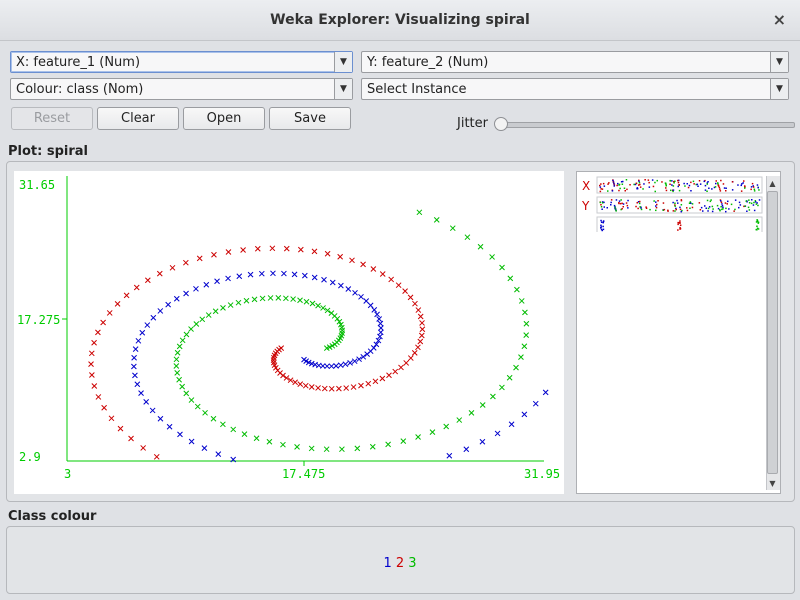 This screenshot has height=600, width=800. Describe the element at coordinates (400, 563) in the screenshot. I see `class-legend-item-2: 2` at that location.